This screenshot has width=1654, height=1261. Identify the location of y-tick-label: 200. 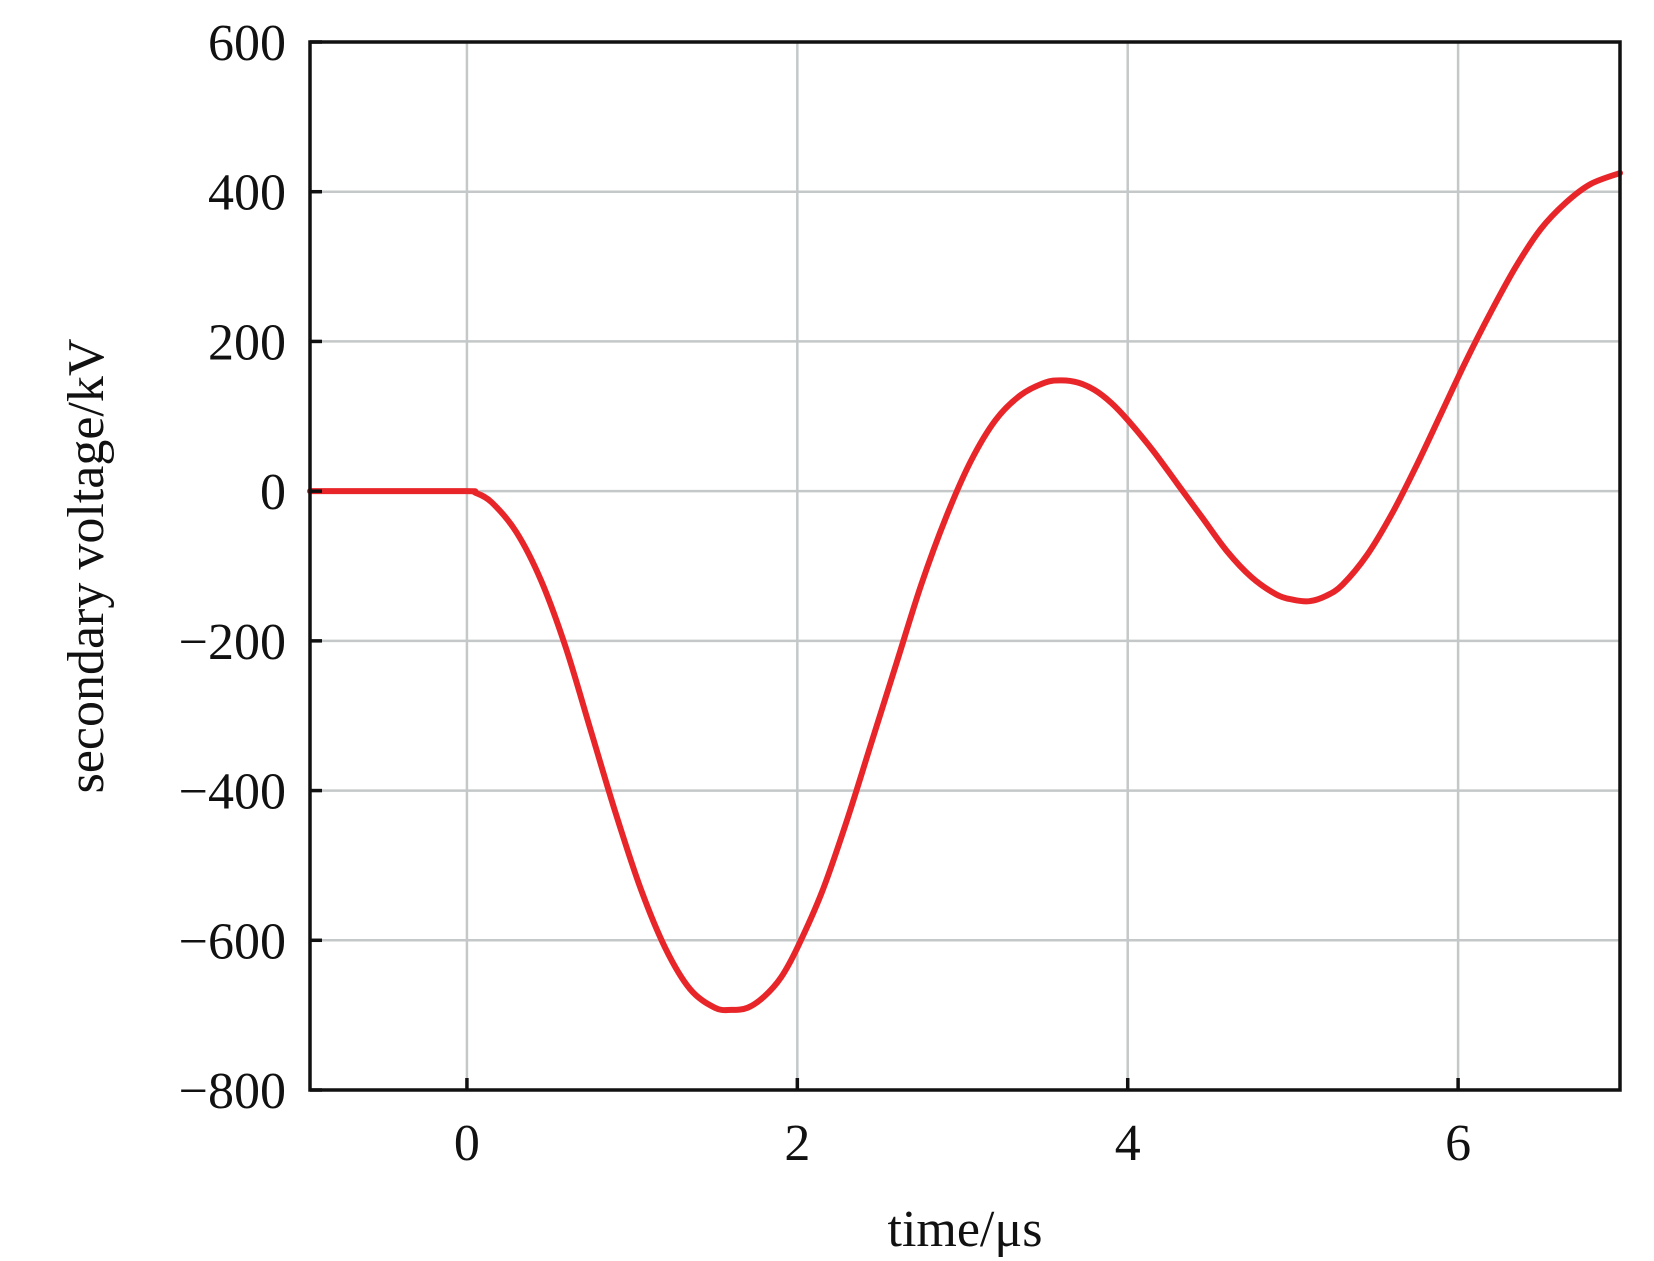
(247, 342).